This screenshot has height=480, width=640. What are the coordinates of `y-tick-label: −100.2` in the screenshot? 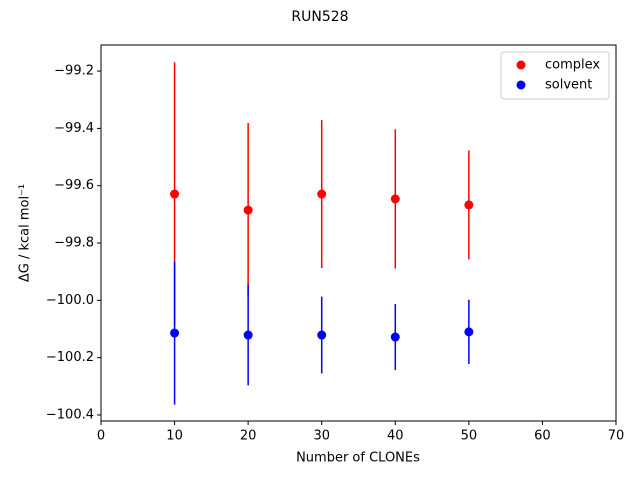 It's located at (70, 357).